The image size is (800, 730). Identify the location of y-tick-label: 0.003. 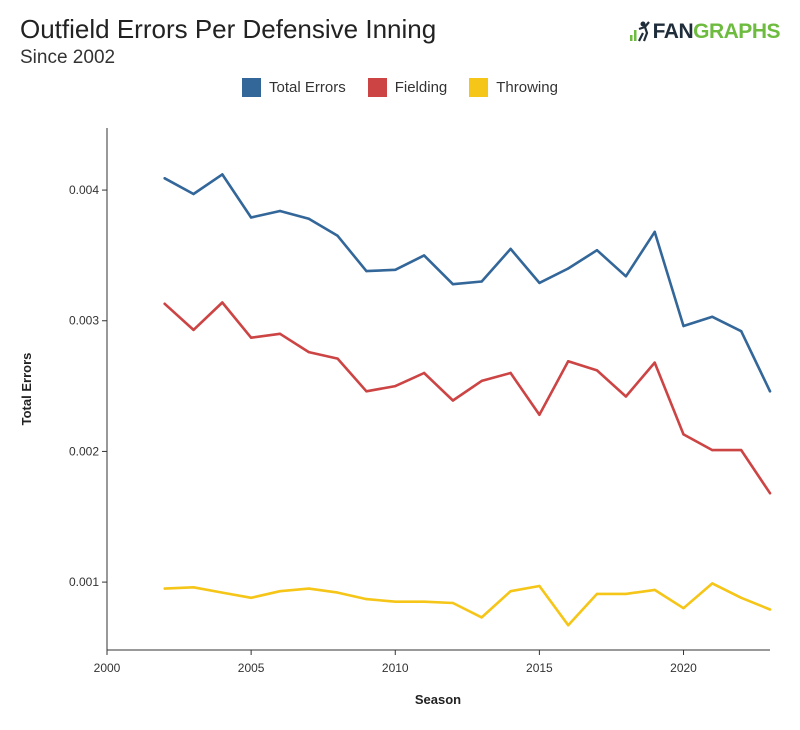
(84, 321).